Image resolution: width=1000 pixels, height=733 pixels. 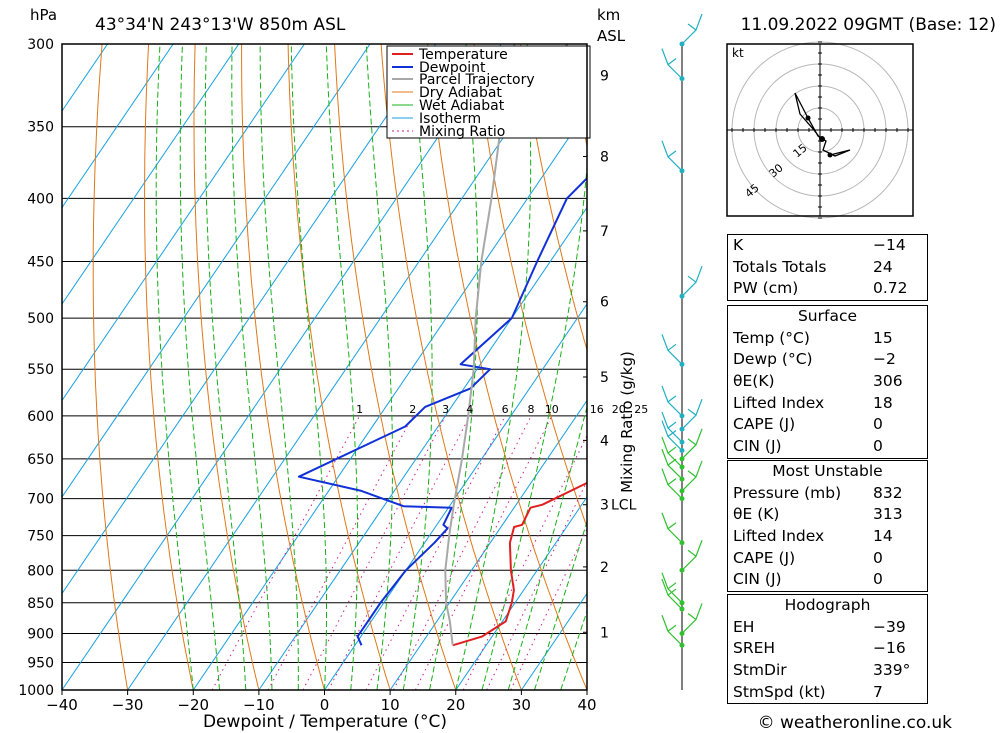 What do you see at coordinates (40, 571) in the screenshot?
I see `pressure-tick-label: 800` at bounding box center [40, 571].